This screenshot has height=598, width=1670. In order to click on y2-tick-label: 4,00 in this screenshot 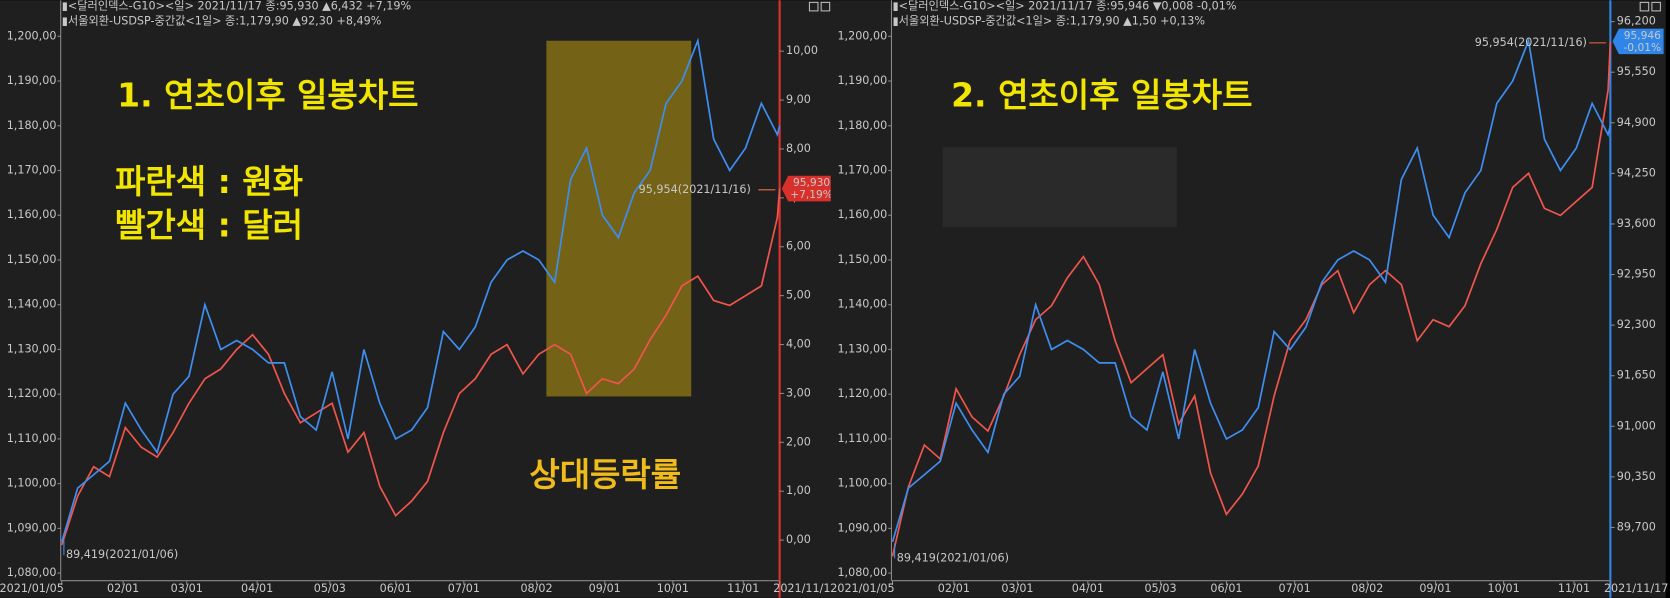, I will do `click(798, 344)`.